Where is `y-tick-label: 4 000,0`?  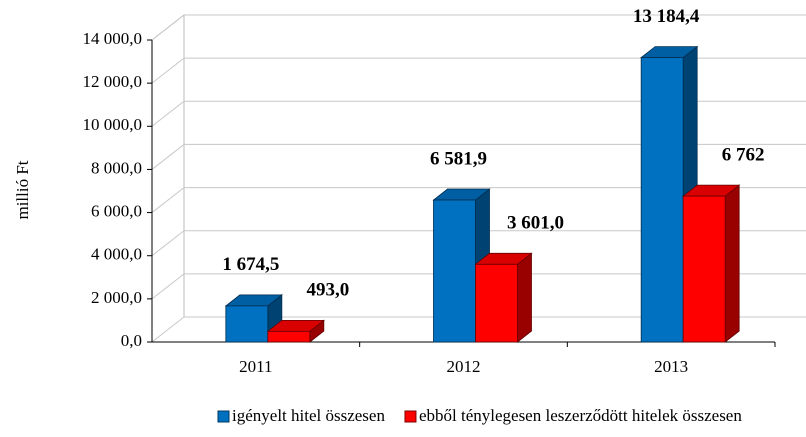
y-tick-label: 4 000,0 is located at coordinates (116, 254).